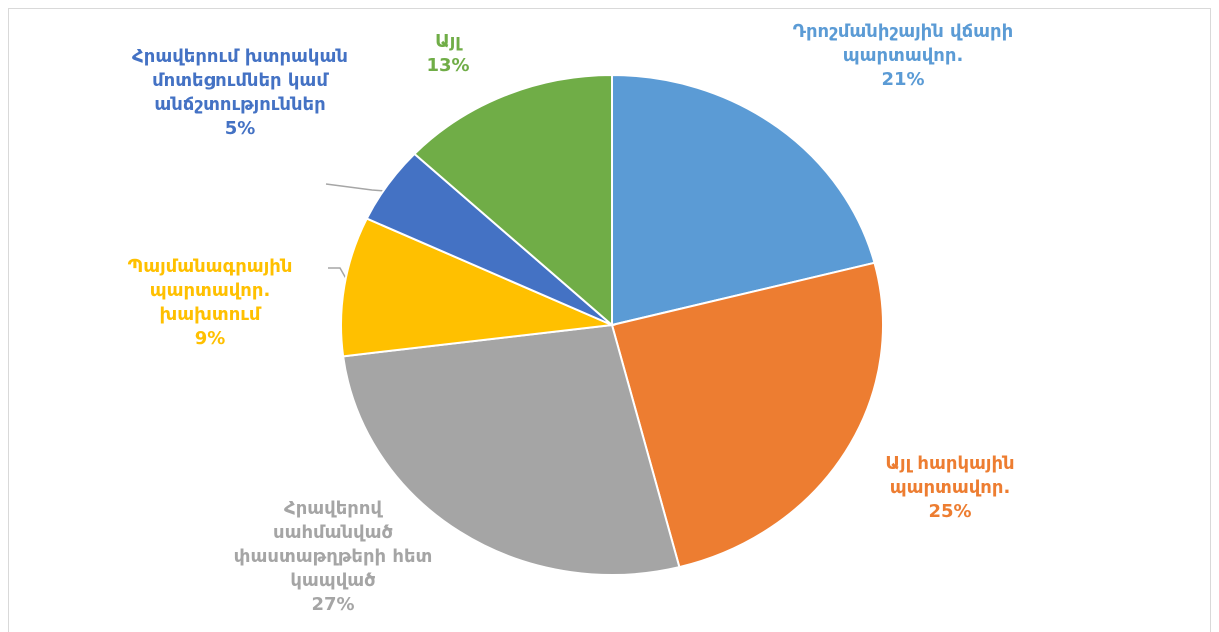 The height and width of the screenshot is (632, 1219). I want to click on category-label: Այլ հարկային պարտավոր., so click(950, 475).